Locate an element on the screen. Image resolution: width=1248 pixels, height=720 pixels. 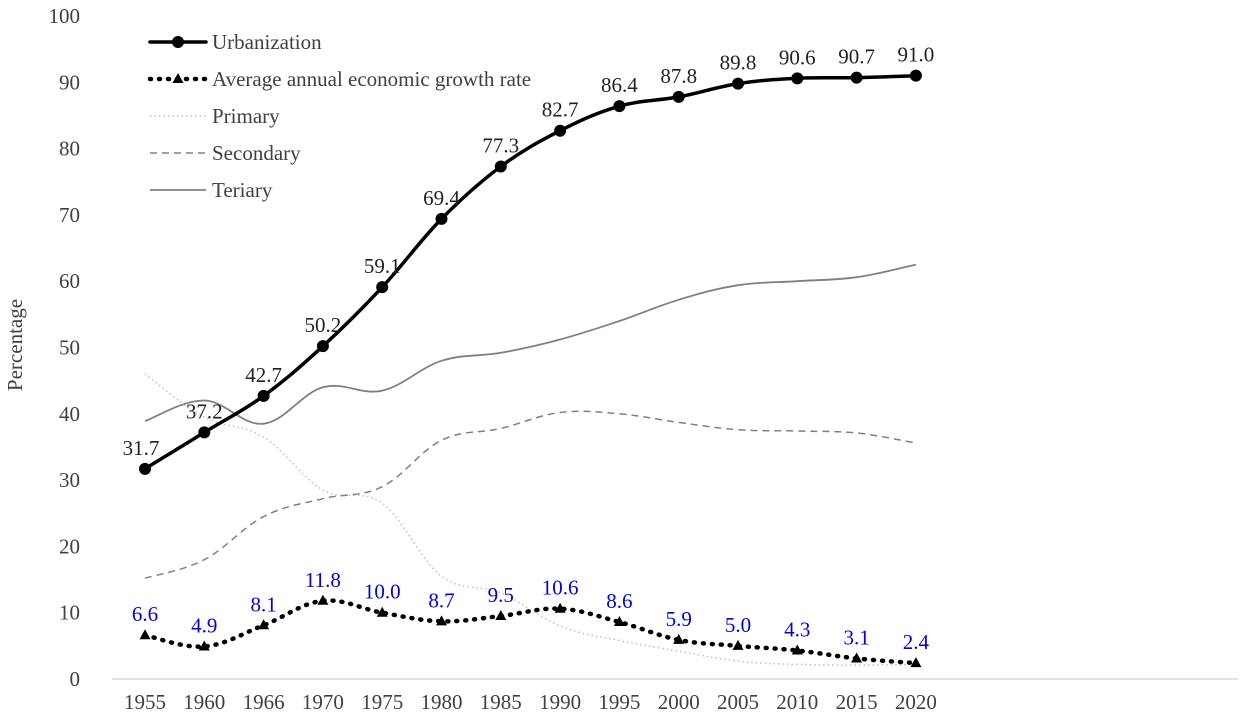
growth-data-label: 9.5 is located at coordinates (501, 595).